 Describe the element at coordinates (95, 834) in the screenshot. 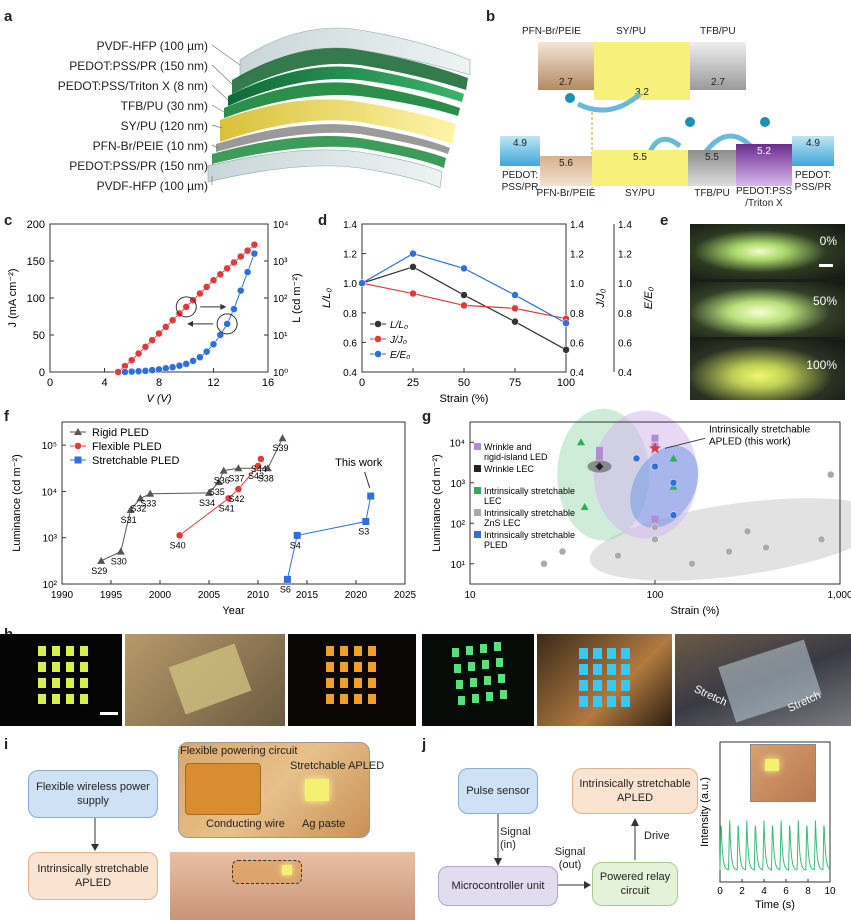

I see `flow-arrow-down` at that location.